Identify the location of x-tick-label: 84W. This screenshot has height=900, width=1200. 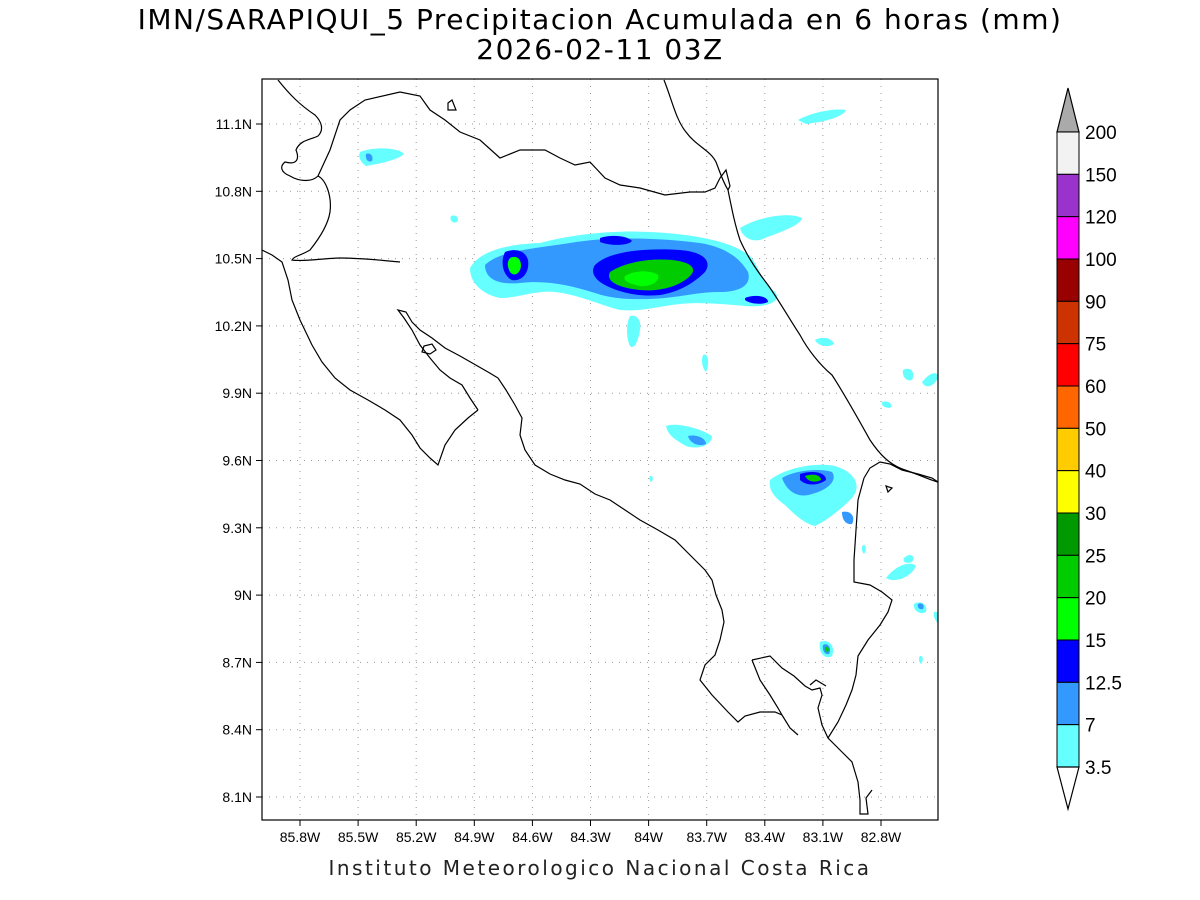
(649, 837).